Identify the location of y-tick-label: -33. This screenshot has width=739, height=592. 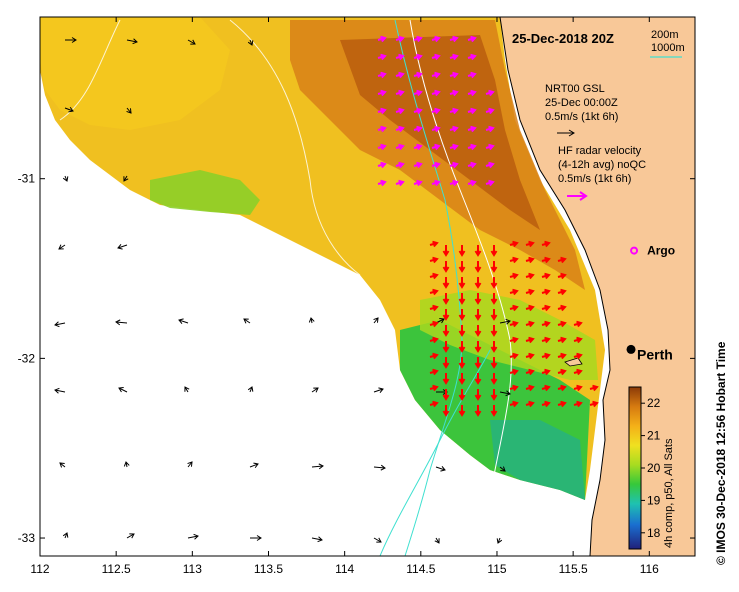
(27, 538).